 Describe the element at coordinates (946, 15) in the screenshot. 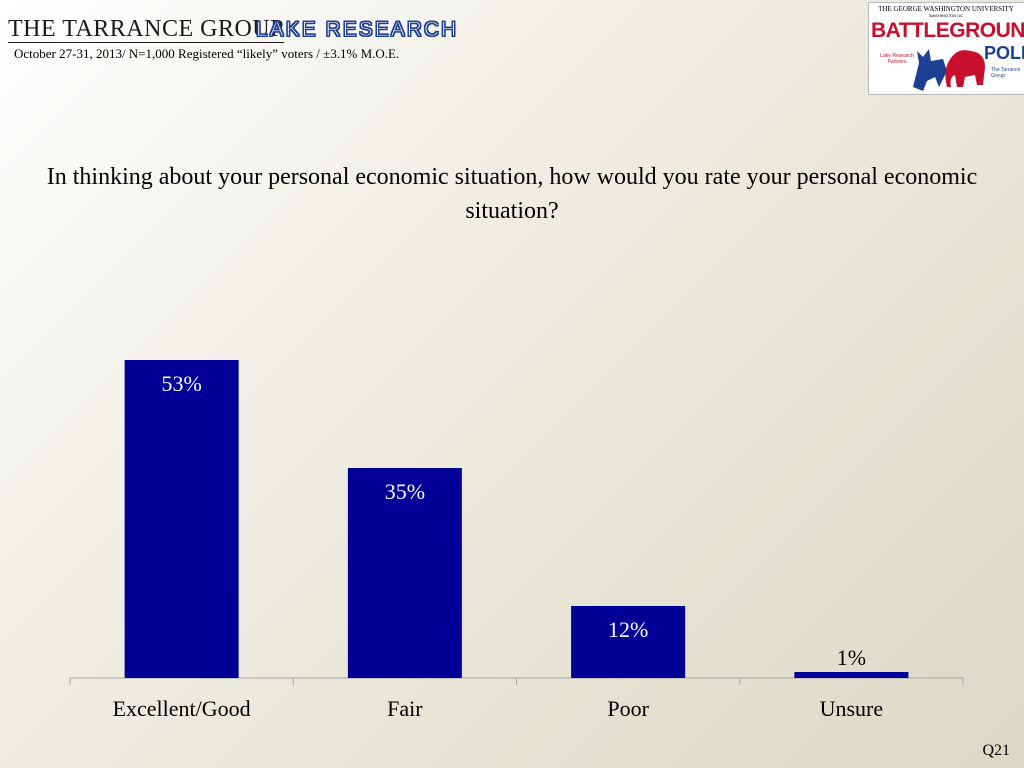

I see `logo-location: WASHINGTON DC` at that location.